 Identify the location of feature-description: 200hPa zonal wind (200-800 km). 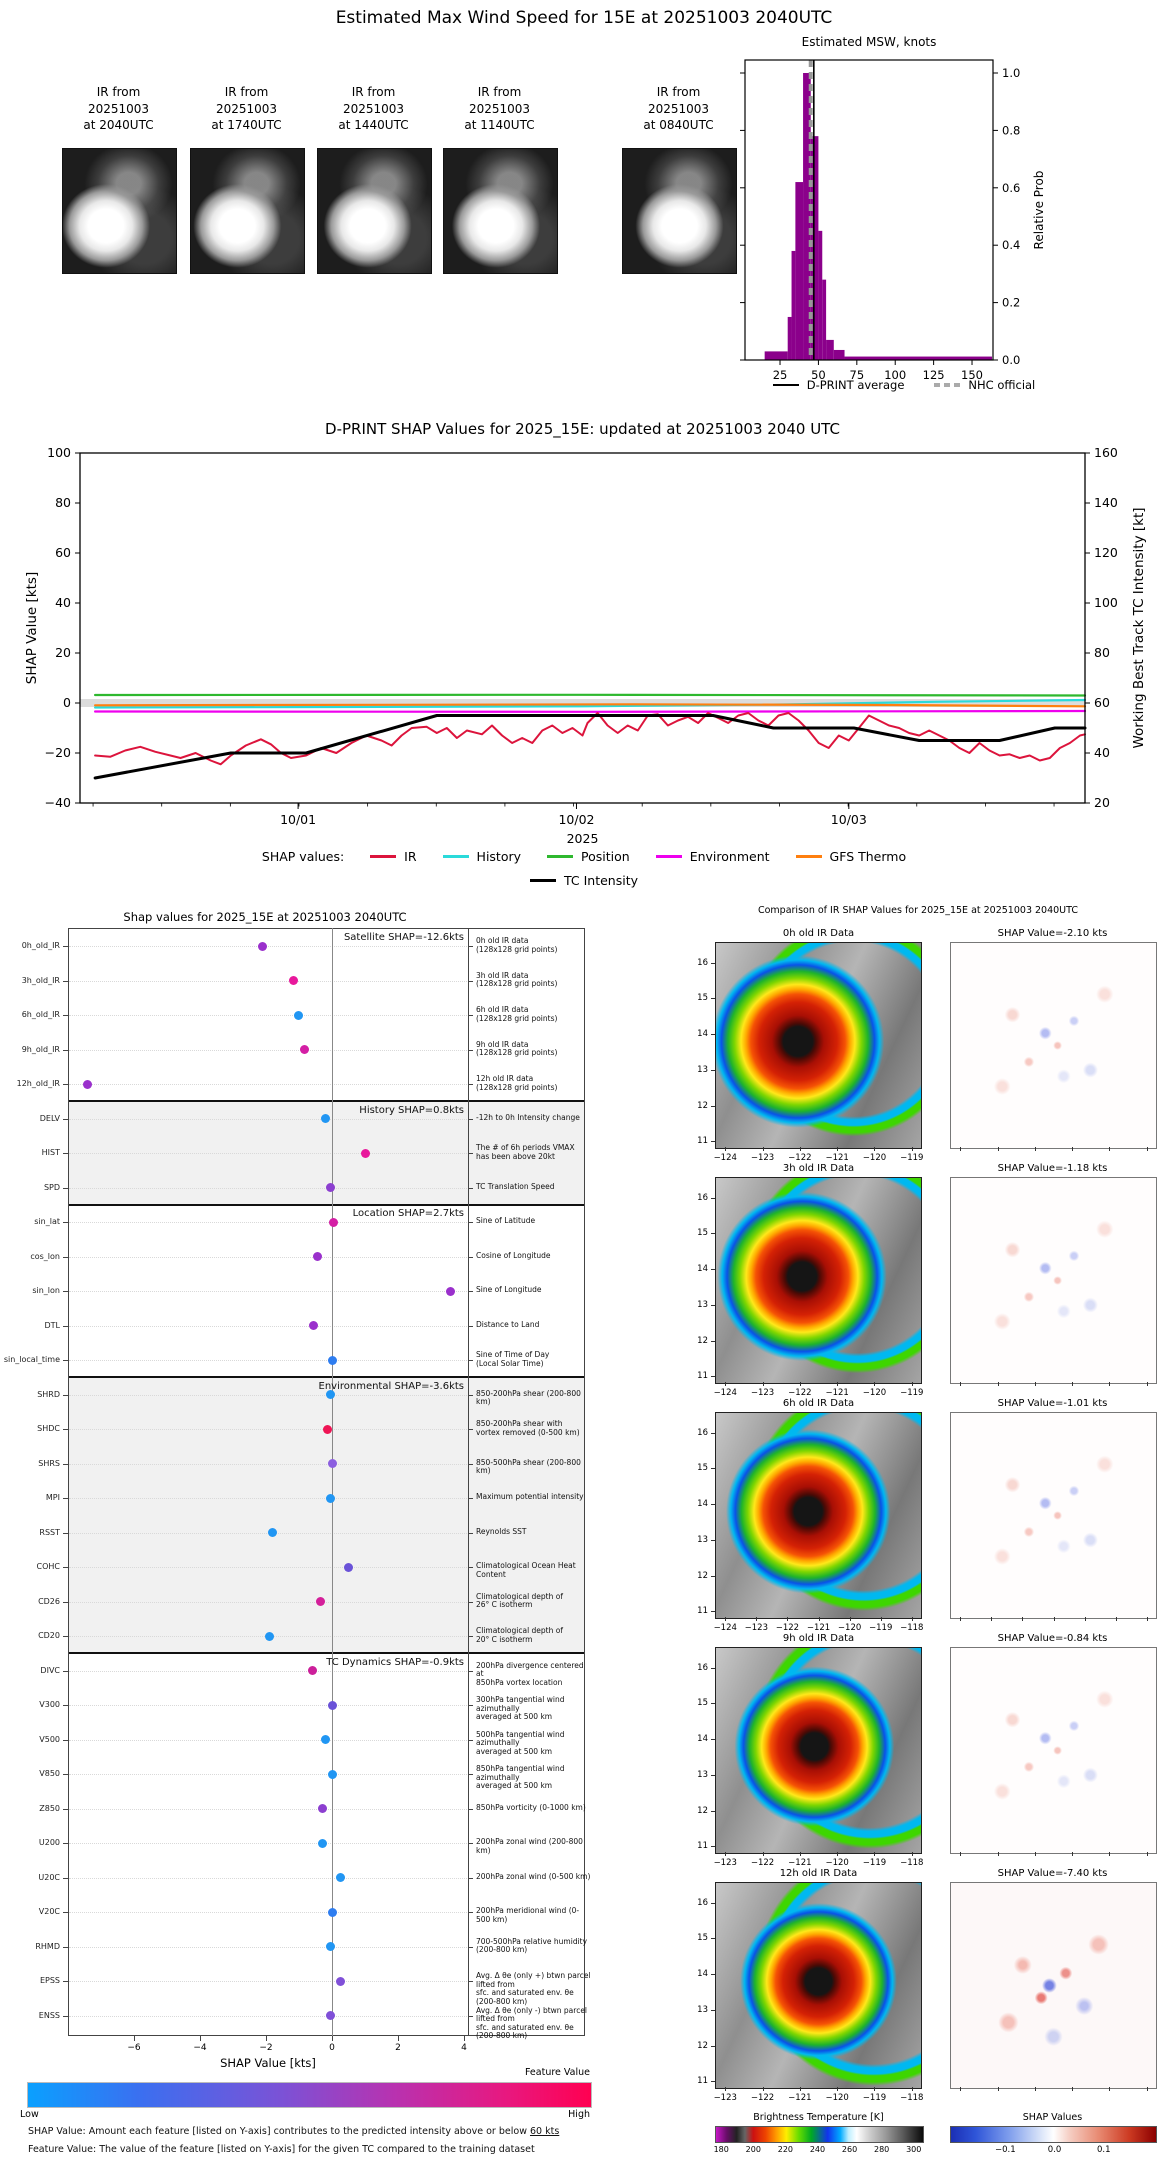
(533, 1846).